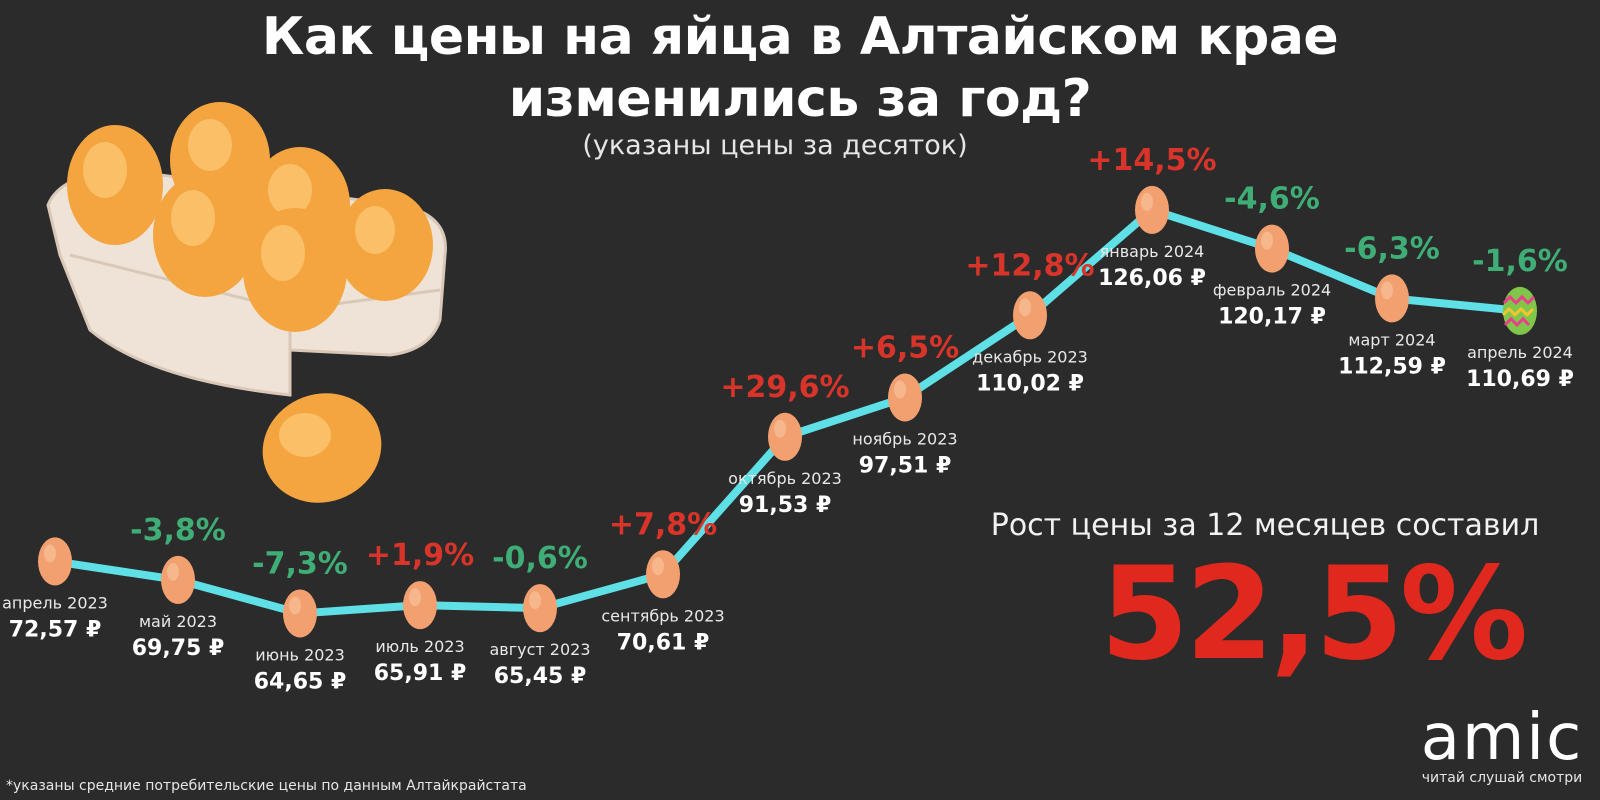 Image resolution: width=1600 pixels, height=800 pixels. Describe the element at coordinates (1314, 614) in the screenshot. I see `summary-value: 52,5%` at that location.